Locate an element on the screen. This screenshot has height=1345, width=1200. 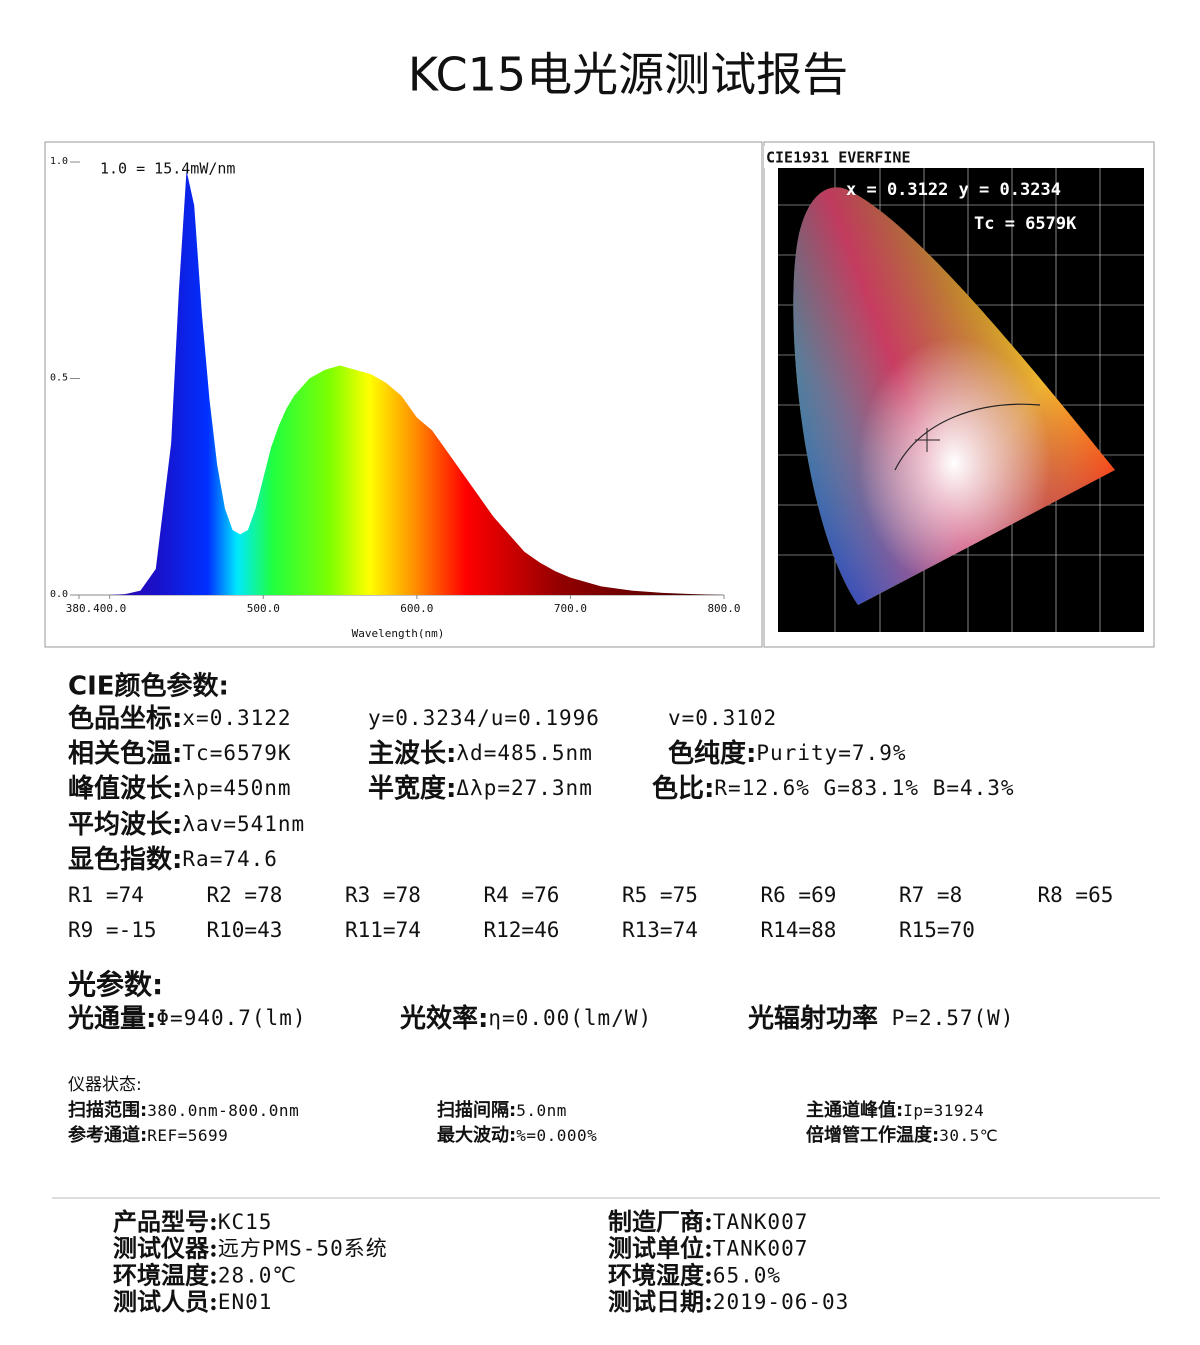
param-value: λd=485.5nm is located at coordinates (524, 753).